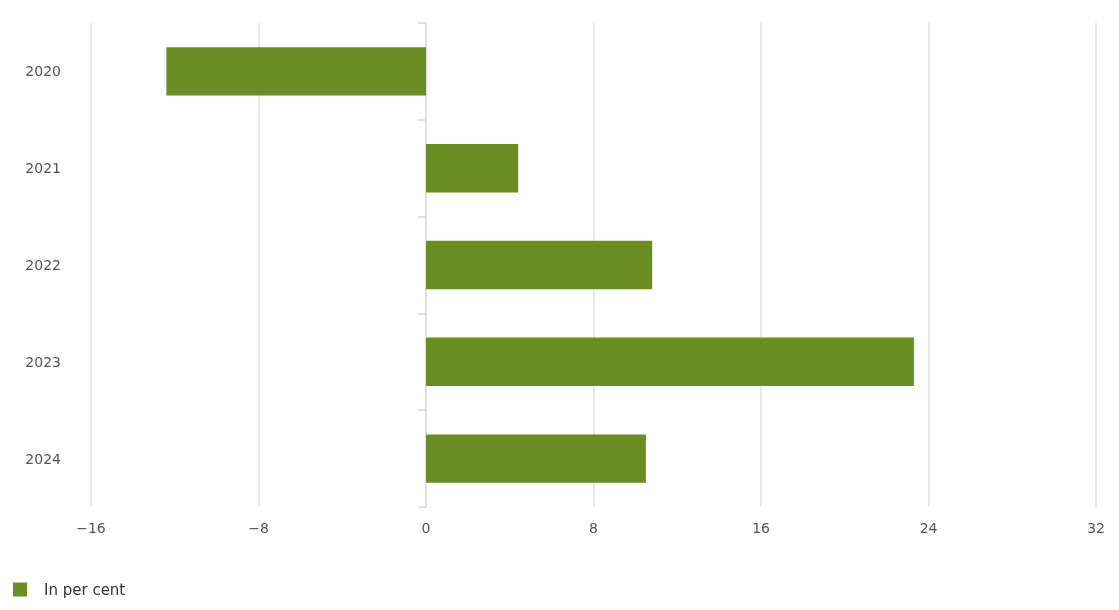 The image size is (1119, 610). What do you see at coordinates (43, 361) in the screenshot?
I see `y-tick-label: 2023` at bounding box center [43, 361].